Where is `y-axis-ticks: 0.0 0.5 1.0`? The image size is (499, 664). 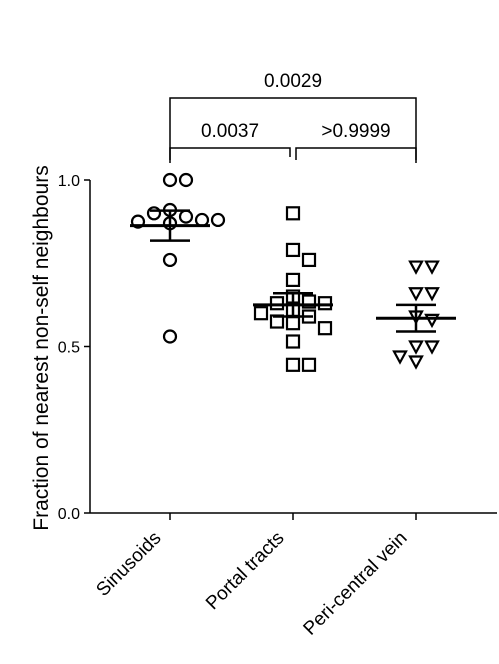 y-axis-ticks: 0.0 0.5 1.0 is located at coordinates (74, 348).